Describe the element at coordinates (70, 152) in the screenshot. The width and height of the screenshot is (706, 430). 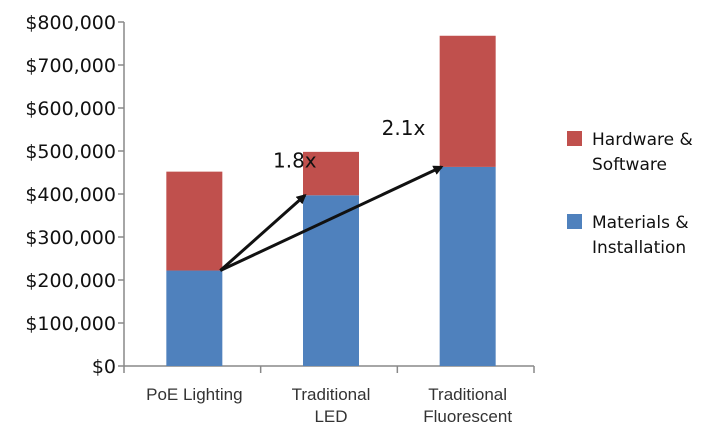
I see `y-tick-label: $500,000` at that location.